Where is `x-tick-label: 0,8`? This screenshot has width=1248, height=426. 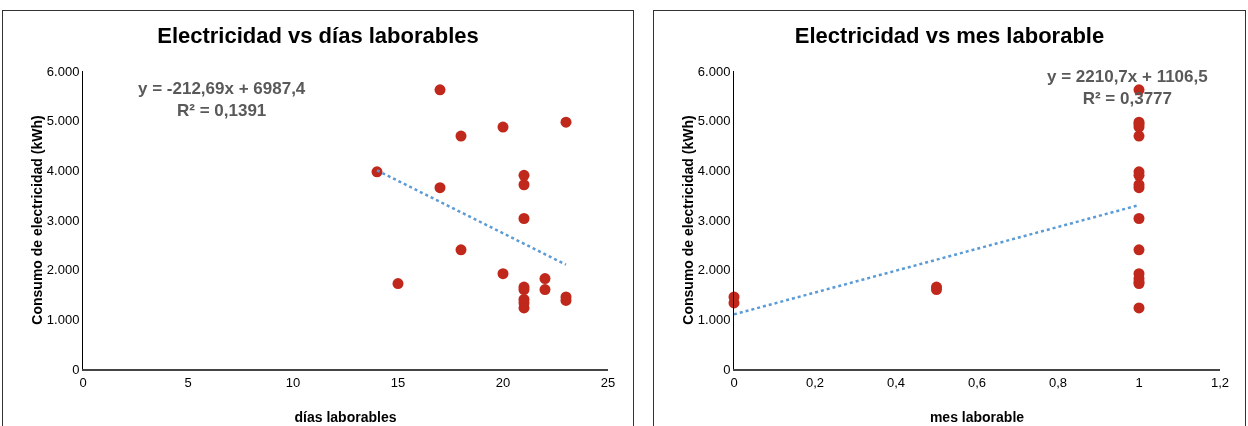
x-tick-label: 0,8 is located at coordinates (1058, 382).